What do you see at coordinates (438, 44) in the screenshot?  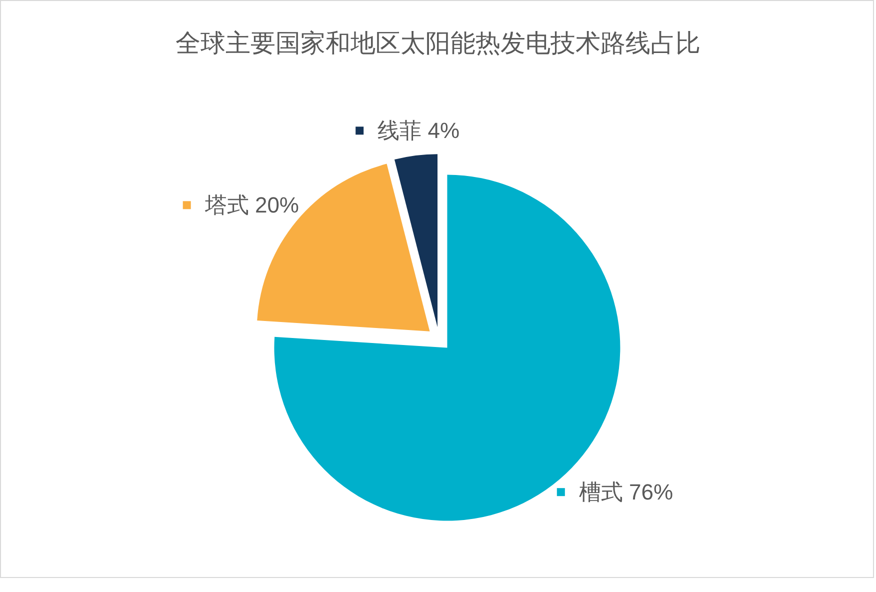 I see `chart-title: 全球主要国家和地区太阳能热发电技术路线占比` at bounding box center [438, 44].